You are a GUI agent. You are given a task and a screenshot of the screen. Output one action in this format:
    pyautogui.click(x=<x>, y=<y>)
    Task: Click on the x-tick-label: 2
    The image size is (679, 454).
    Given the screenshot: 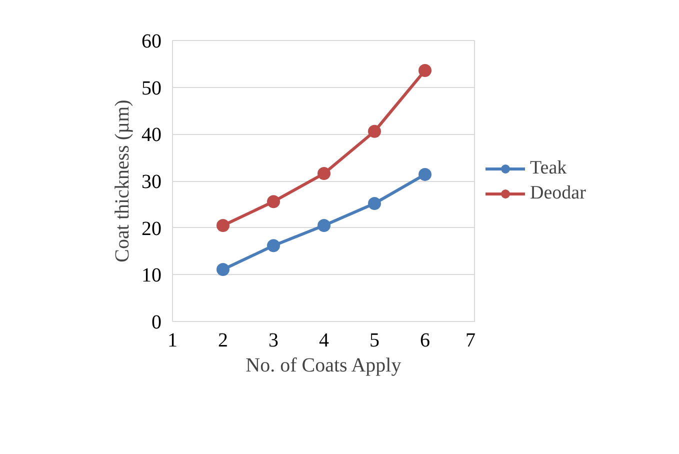 What is the action you would take?
    pyautogui.click(x=223, y=341)
    